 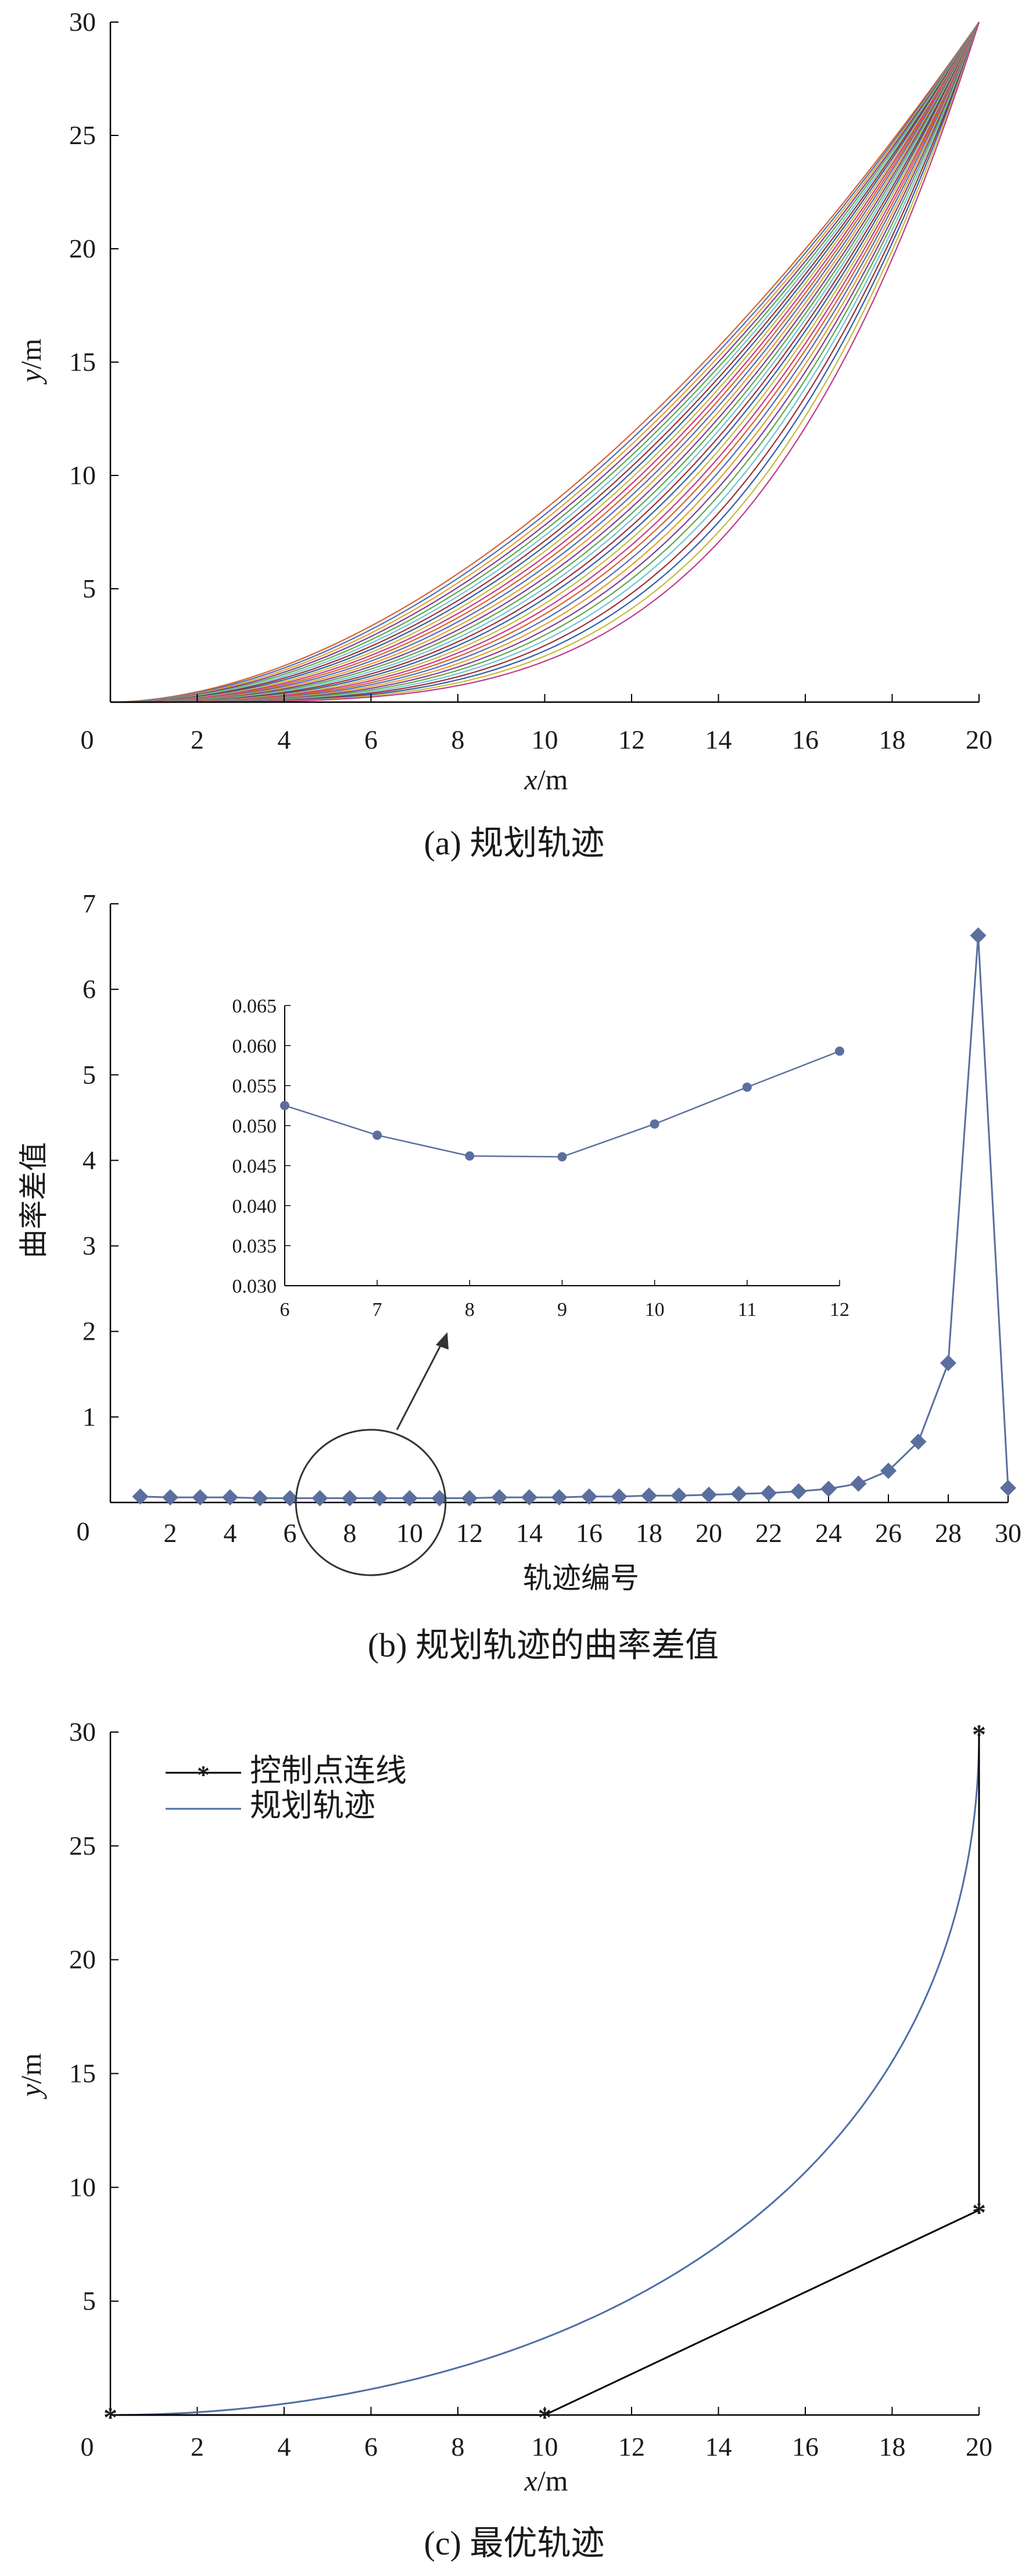 What do you see at coordinates (254, 1046) in the screenshot?
I see `inset-y-tick-label: 0.060` at bounding box center [254, 1046].